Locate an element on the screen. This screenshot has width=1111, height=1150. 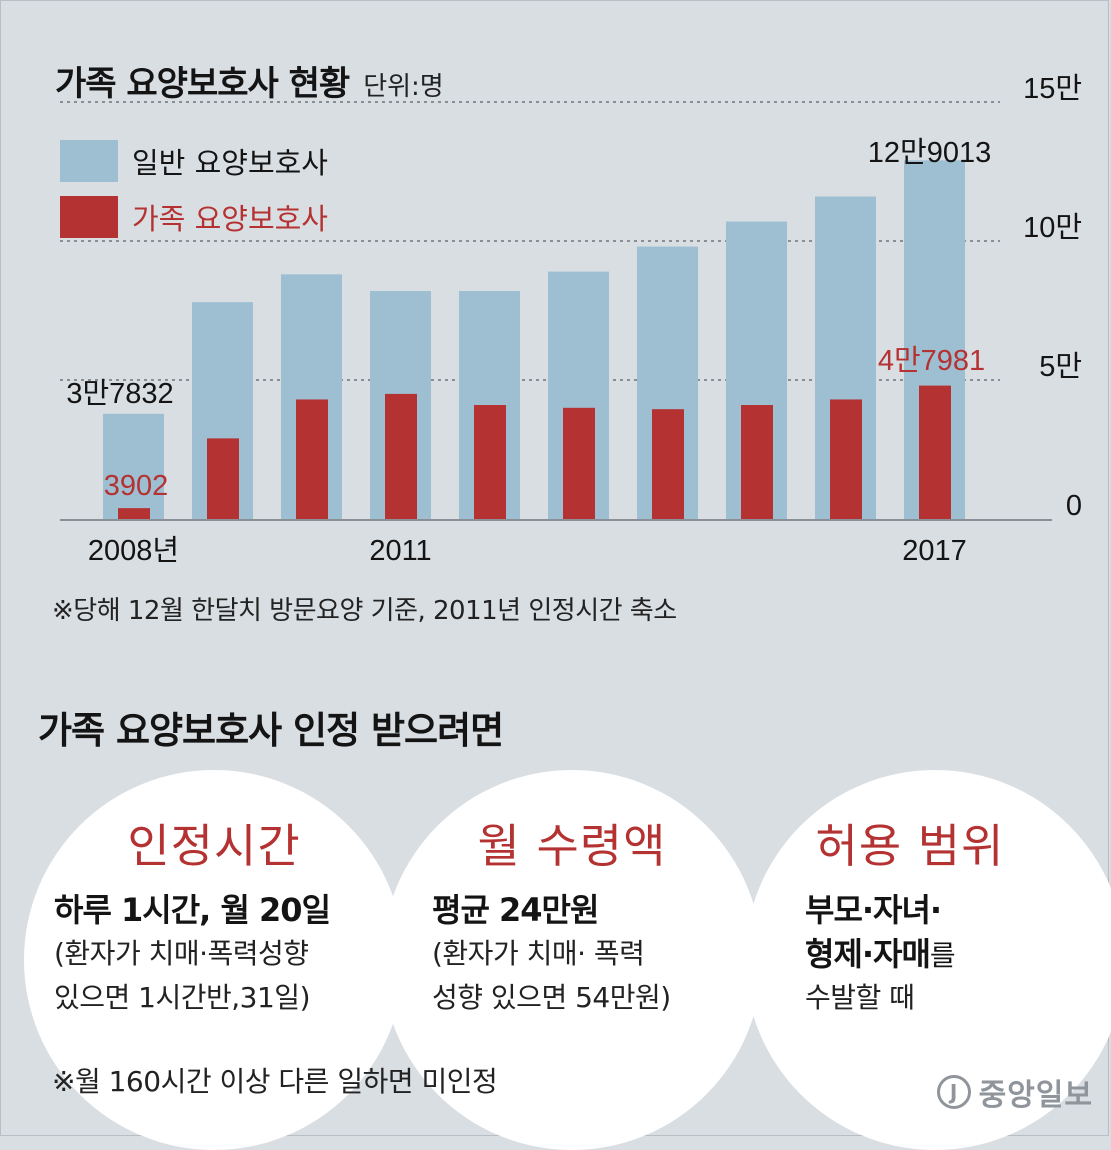
legend-label-general: 일반 요양보호사 is located at coordinates (230, 163).